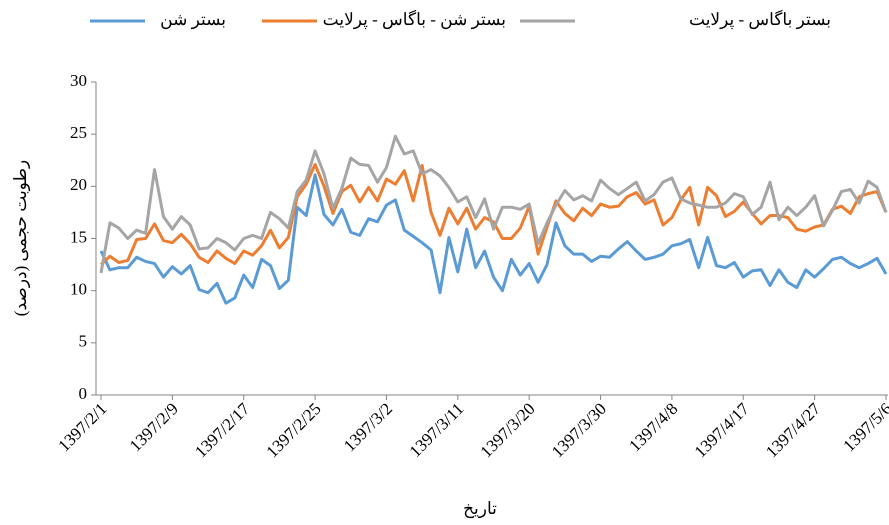 Image resolution: width=889 pixels, height=525 pixels. What do you see at coordinates (760, 19) in the screenshot?
I see `legend-label: بستر باگاس - پرلایت` at bounding box center [760, 19].